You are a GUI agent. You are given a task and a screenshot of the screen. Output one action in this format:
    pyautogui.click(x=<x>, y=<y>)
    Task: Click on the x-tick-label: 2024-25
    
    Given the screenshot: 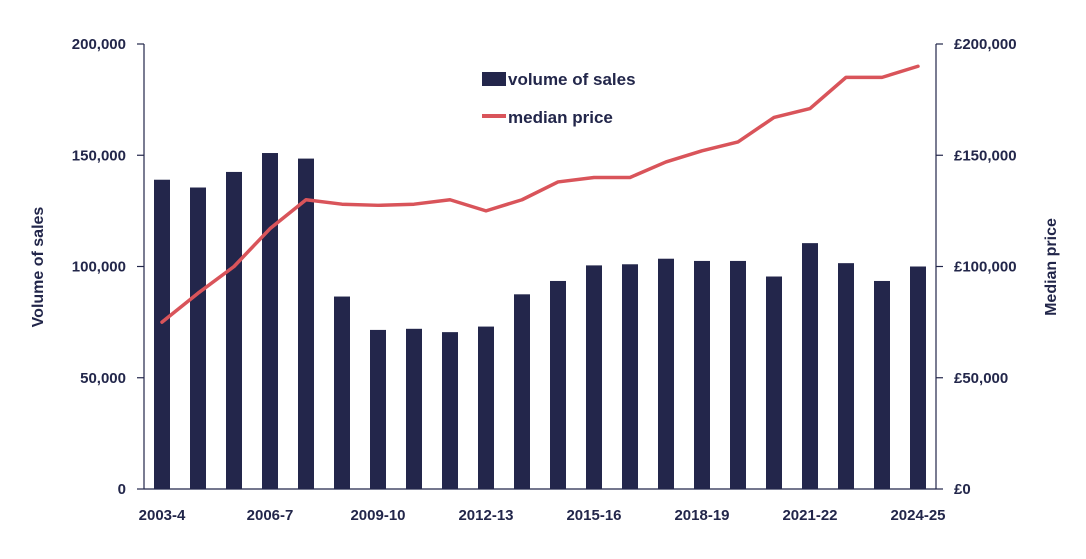 What is the action you would take?
    pyautogui.click(x=917, y=515)
    